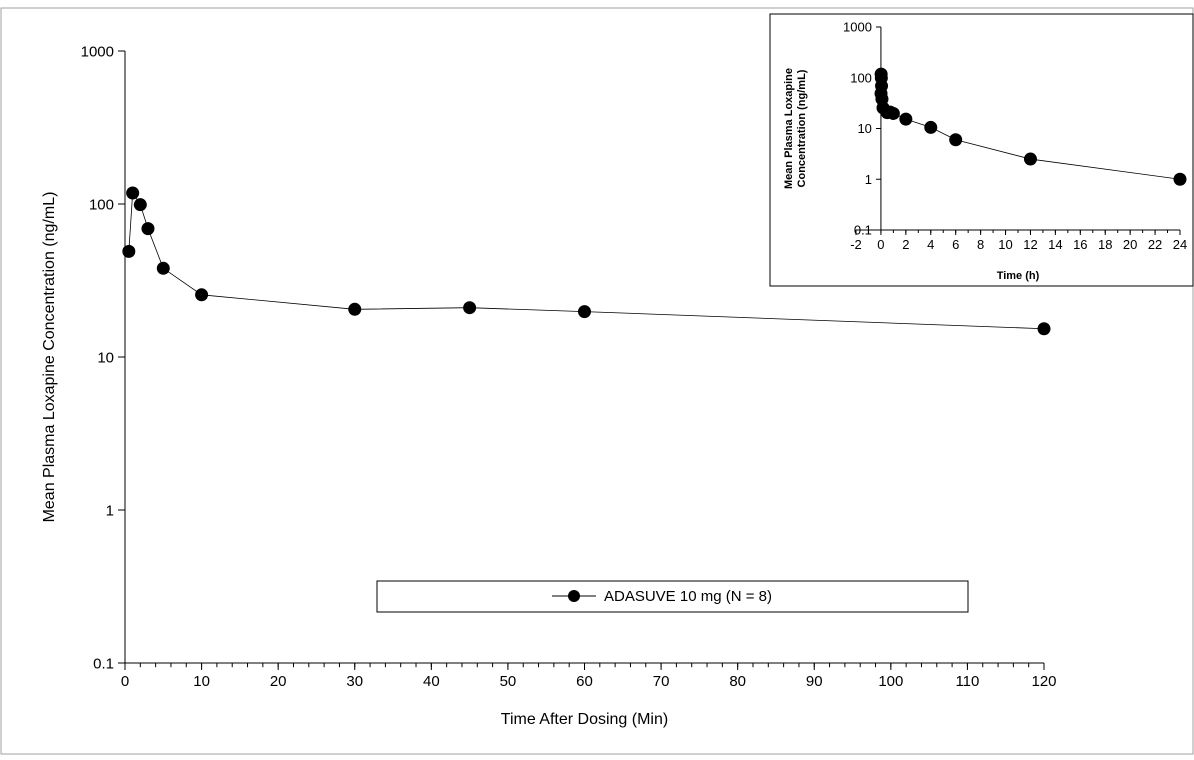 The image size is (1194, 760). I want to click on main-x-tick-label: 30, so click(354, 681).